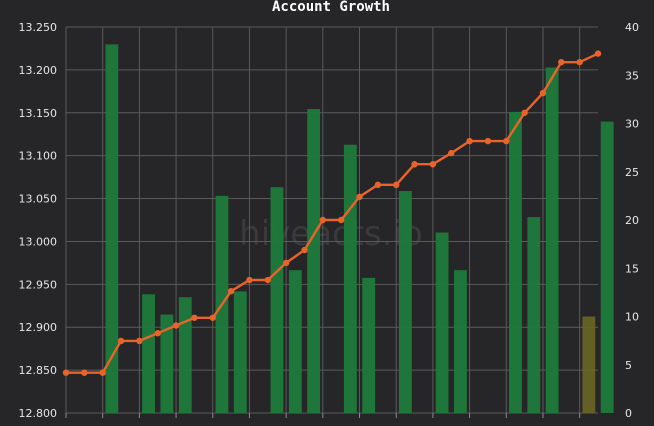 This screenshot has height=426, width=654. Describe the element at coordinates (331, 7) in the screenshot. I see `chart-title: Account Growth` at that location.